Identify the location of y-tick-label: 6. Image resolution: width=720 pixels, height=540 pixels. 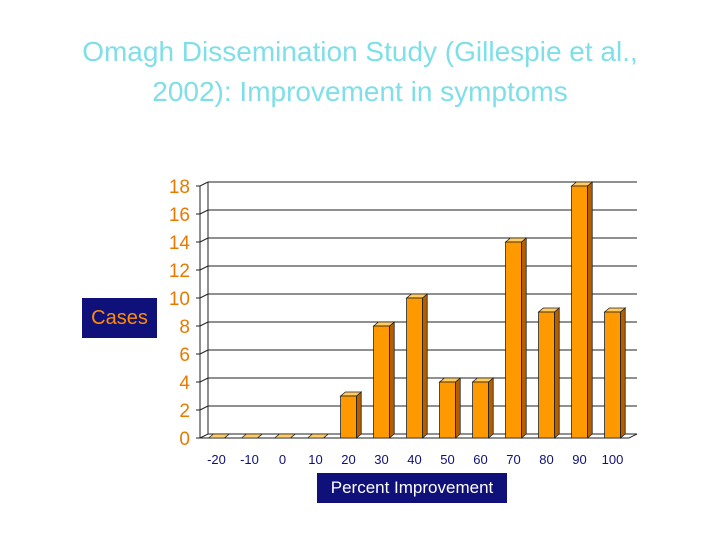
(184, 355).